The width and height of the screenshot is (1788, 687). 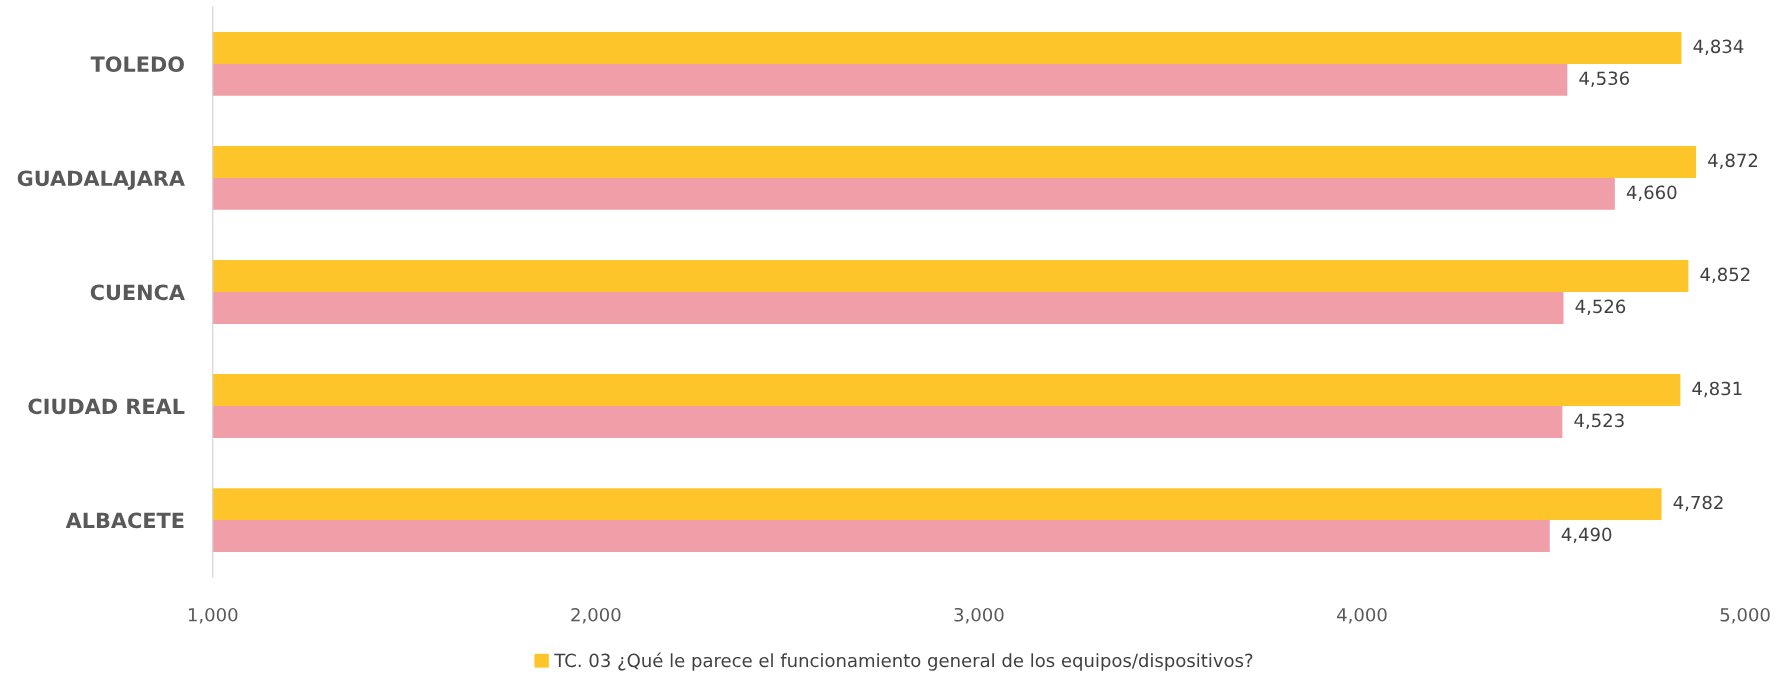 I want to click on data-label: 4,852, so click(x=1725, y=275).